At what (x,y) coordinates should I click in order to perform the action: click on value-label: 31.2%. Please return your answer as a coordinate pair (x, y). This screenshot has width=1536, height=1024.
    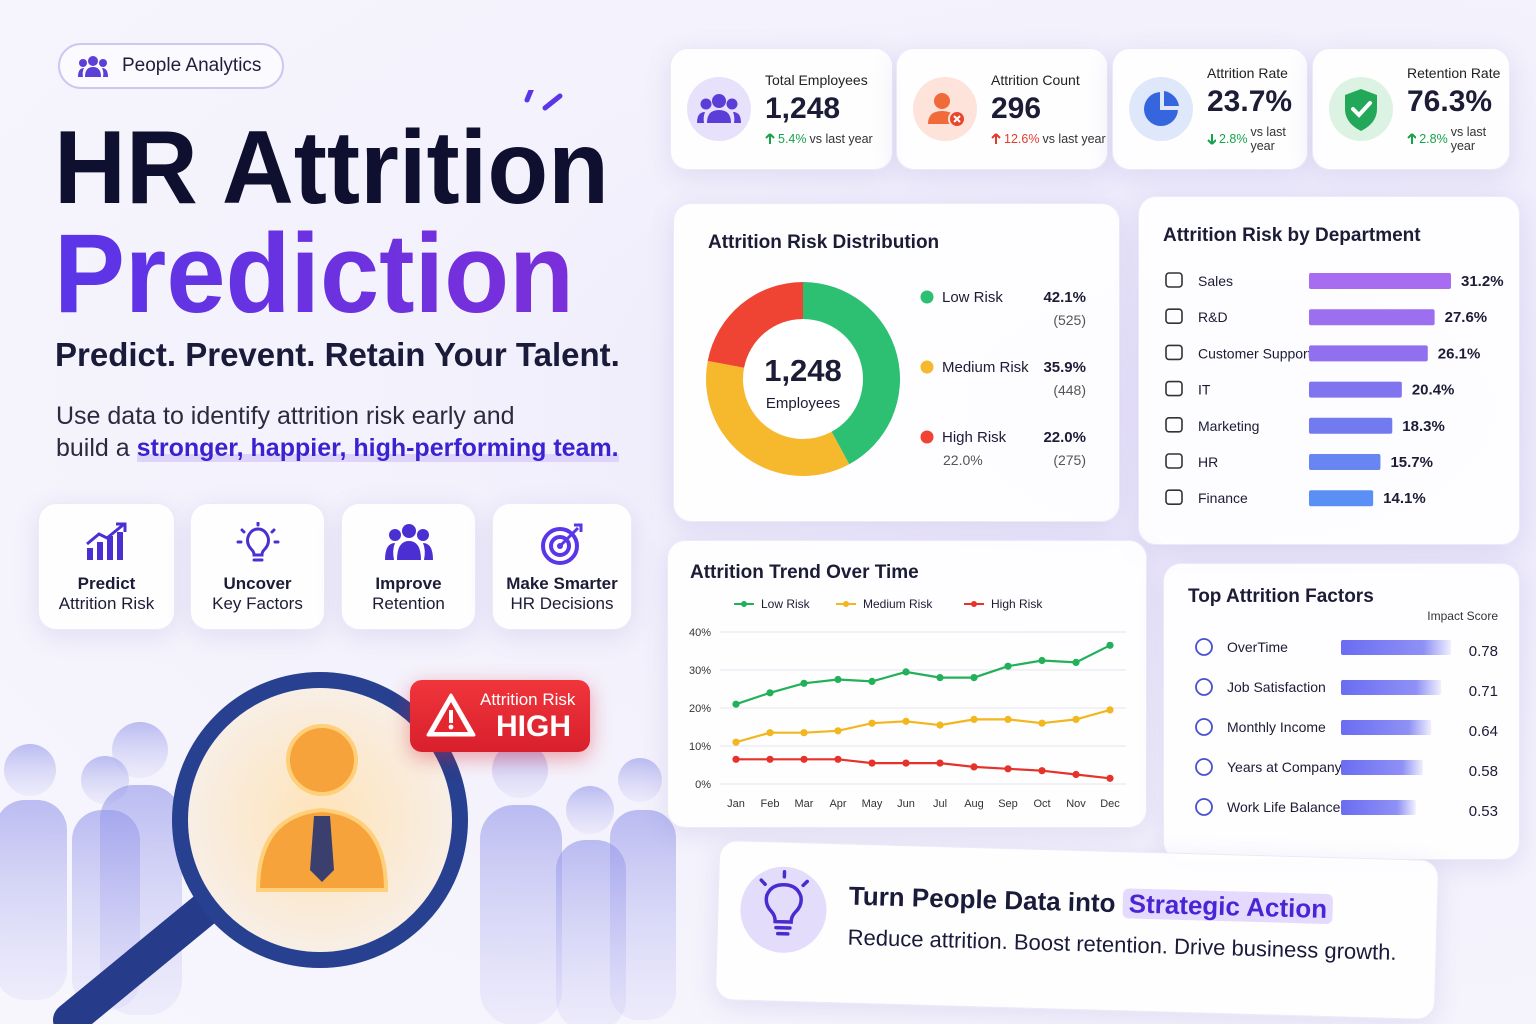
    Looking at the image, I should click on (1482, 281).